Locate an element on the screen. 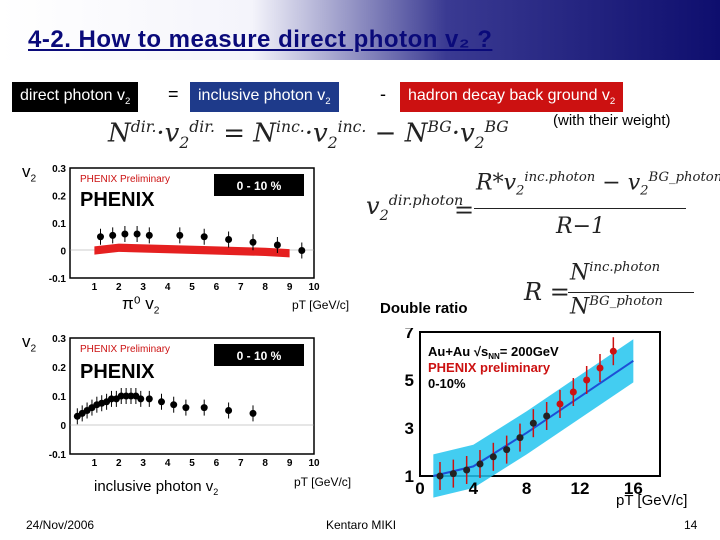 This screenshot has height=540, width=720. ratio-curve is located at coordinates (533, 418).